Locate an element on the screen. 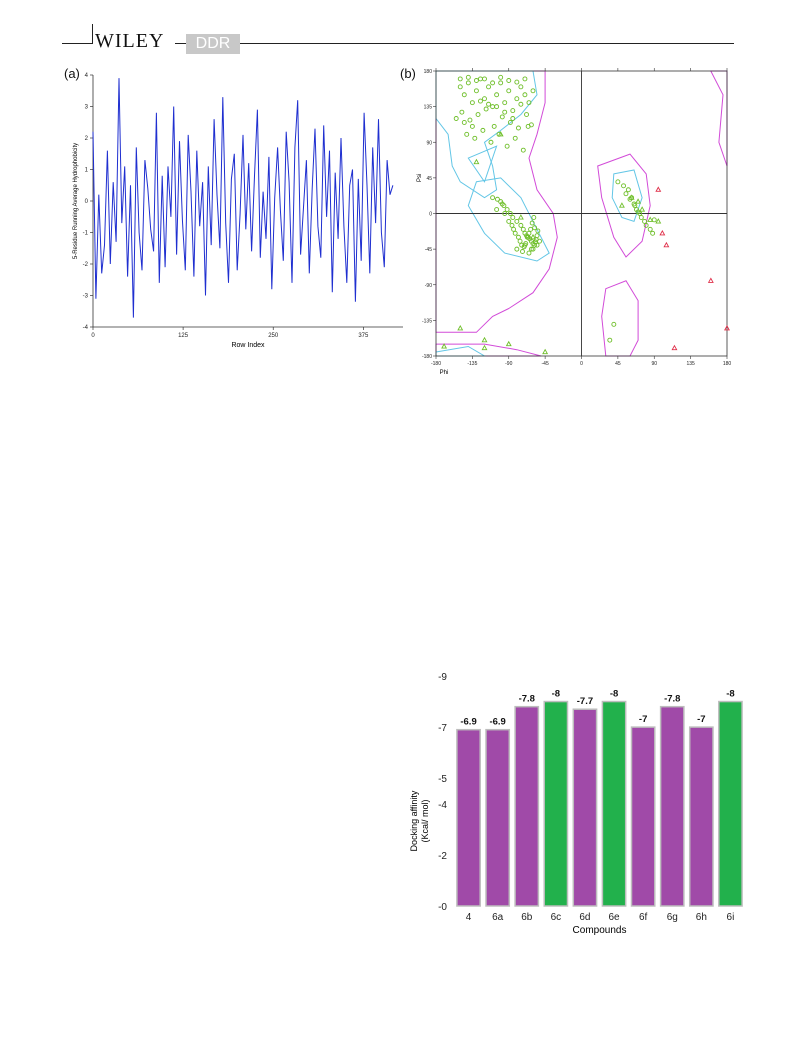 This screenshot has height=1043, width=793. page-header: WILEY DDR is located at coordinates (396, 30).